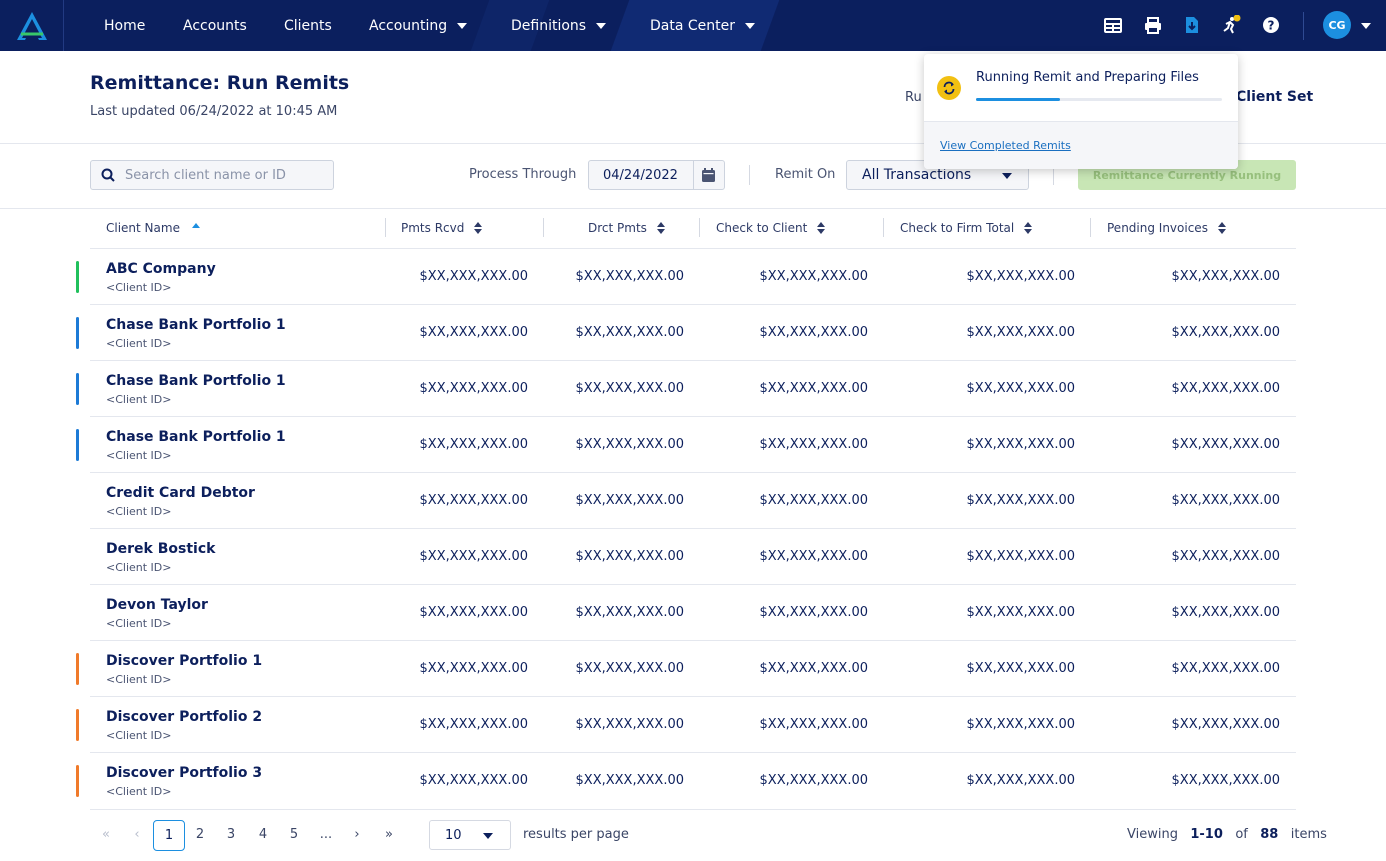 This screenshot has height=861, width=1386. Describe the element at coordinates (294, 834) in the screenshot. I see `page-button: 5` at that location.